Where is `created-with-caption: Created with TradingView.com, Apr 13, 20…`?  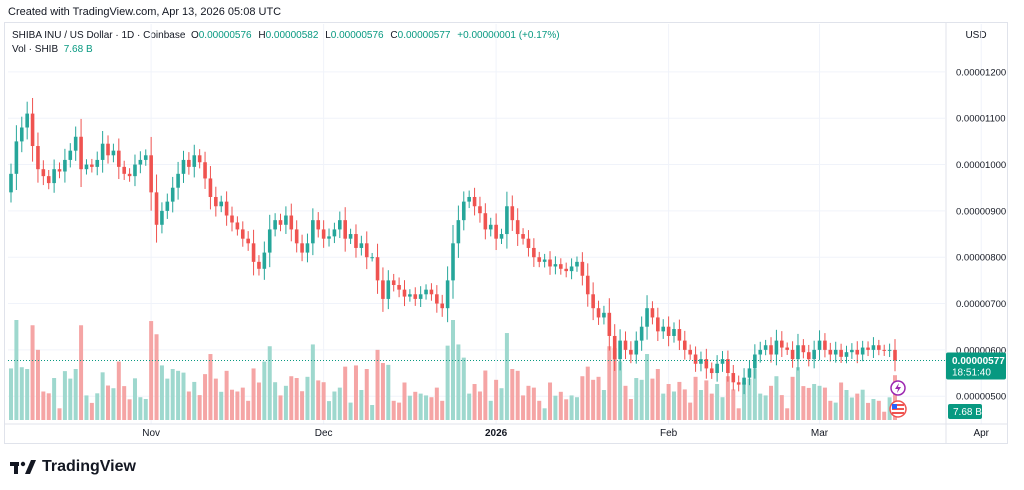
created-with-caption: Created with TradingView.com, Apr 13, 20… is located at coordinates (145, 12).